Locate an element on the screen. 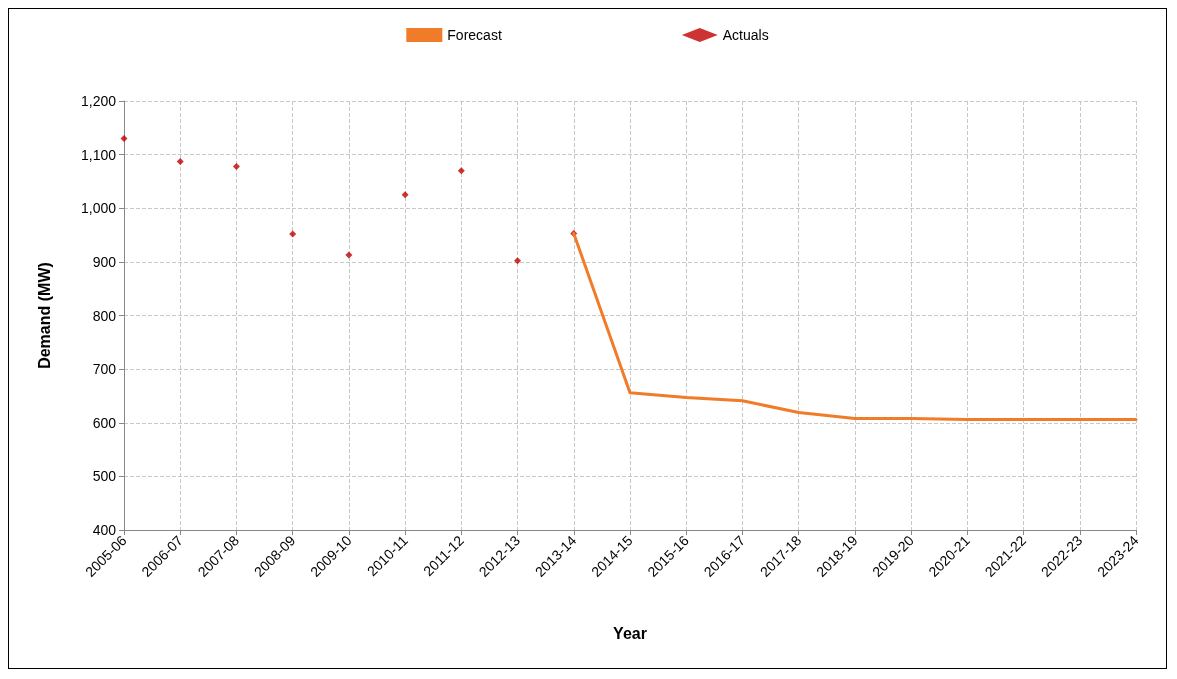  y-tick-label: 600 is located at coordinates (104, 422).